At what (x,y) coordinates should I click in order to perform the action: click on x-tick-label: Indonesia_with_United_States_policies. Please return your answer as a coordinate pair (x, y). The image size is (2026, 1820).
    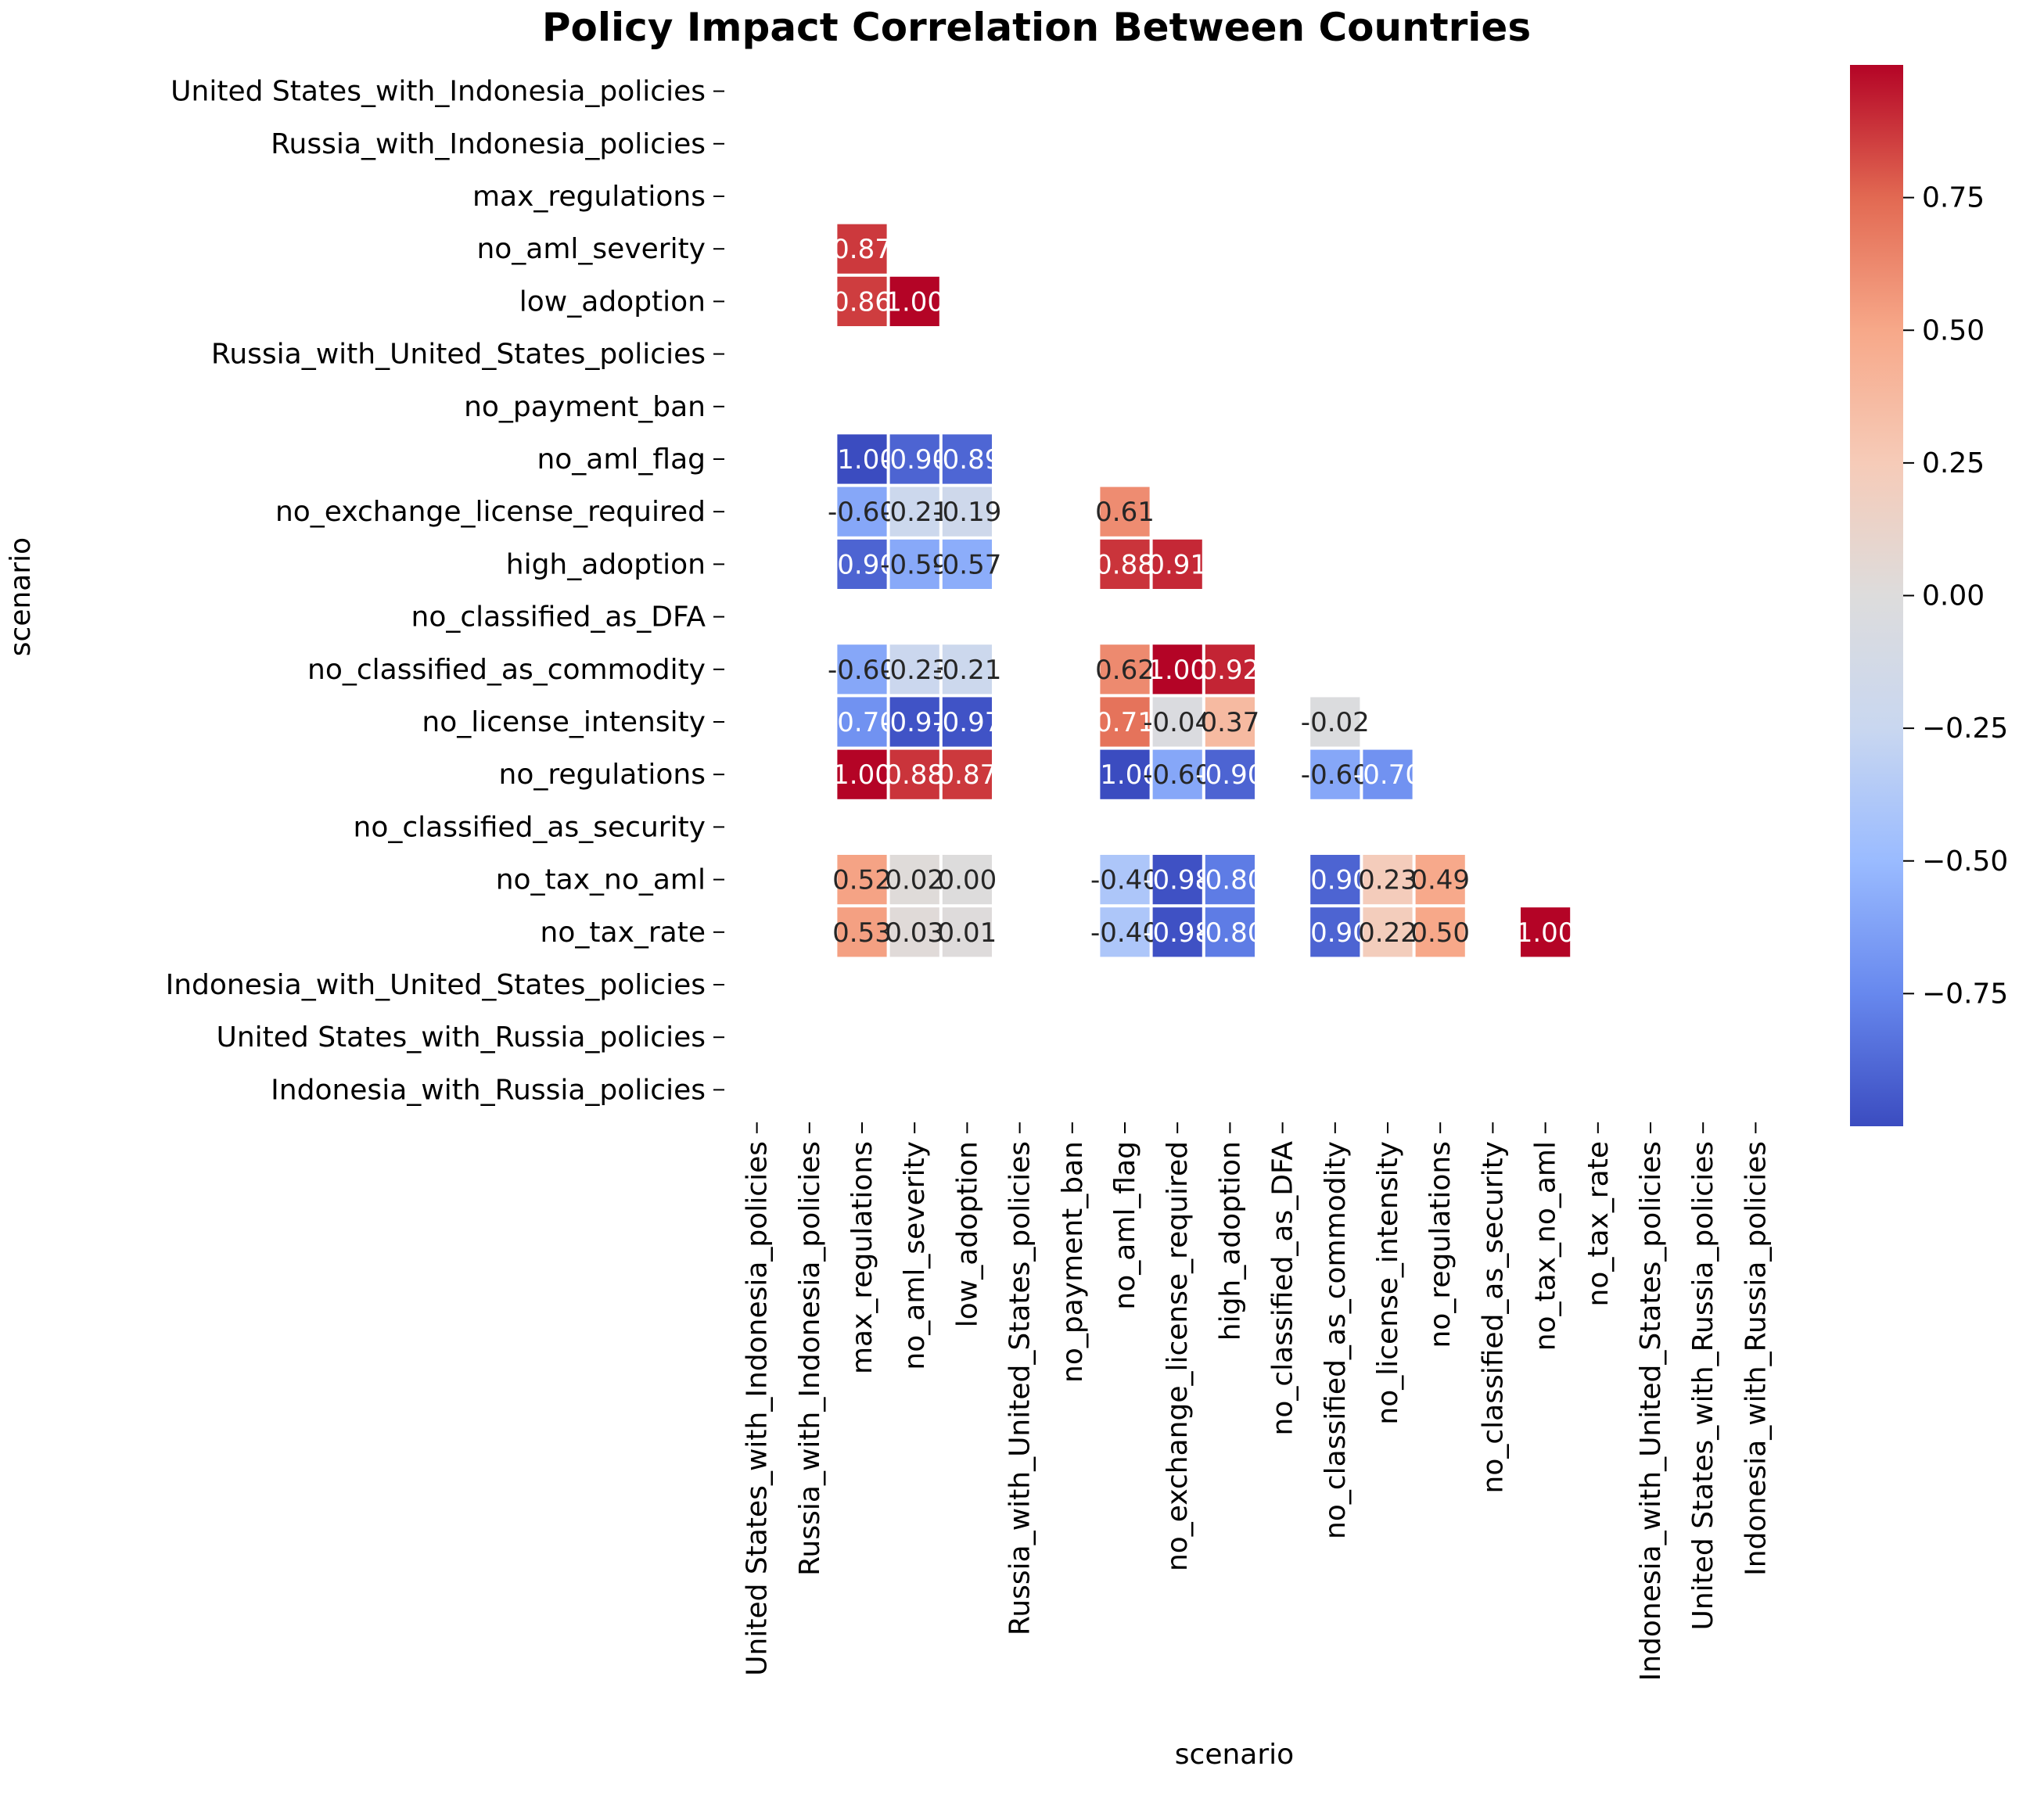
    Looking at the image, I should click on (1651, 1411).